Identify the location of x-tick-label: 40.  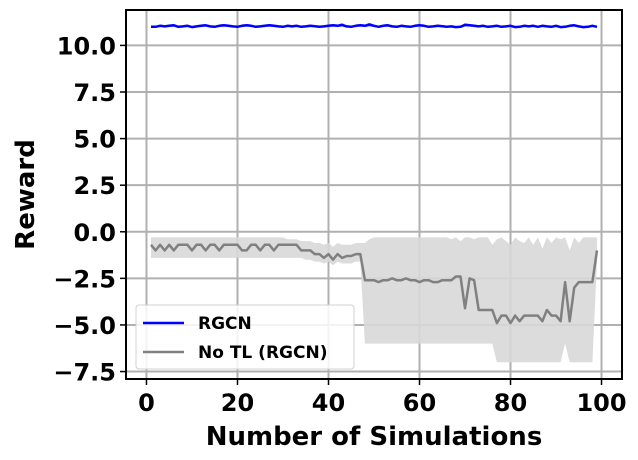
(328, 403).